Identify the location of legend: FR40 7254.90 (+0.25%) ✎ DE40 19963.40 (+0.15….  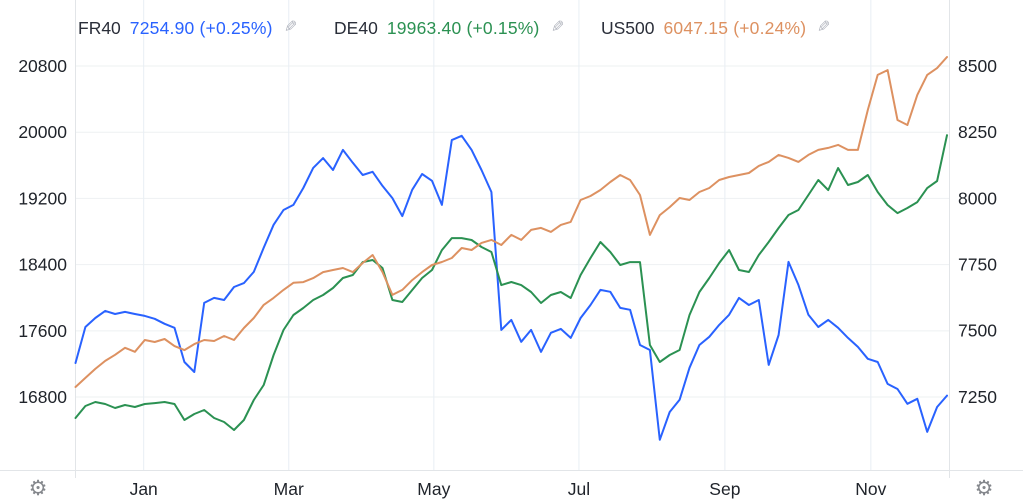
(454, 28).